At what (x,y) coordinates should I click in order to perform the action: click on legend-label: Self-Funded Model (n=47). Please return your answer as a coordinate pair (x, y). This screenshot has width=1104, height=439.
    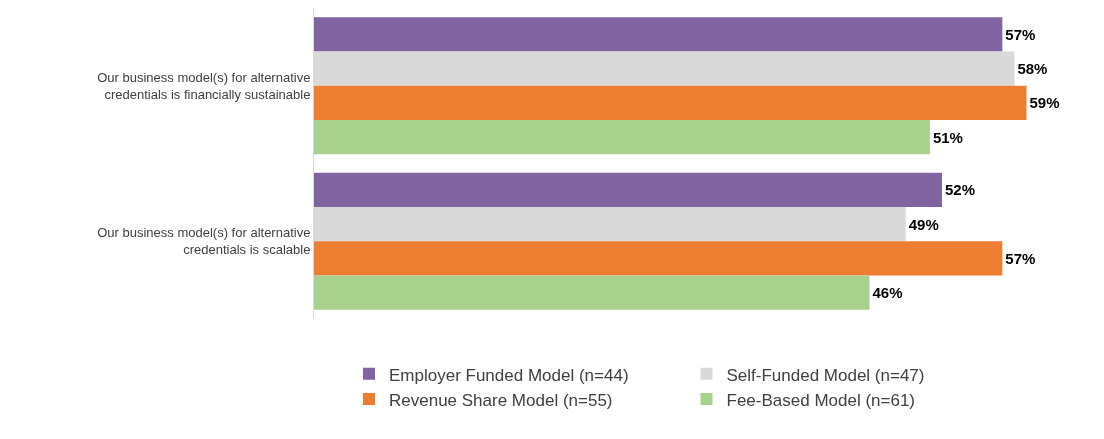
    Looking at the image, I should click on (825, 375).